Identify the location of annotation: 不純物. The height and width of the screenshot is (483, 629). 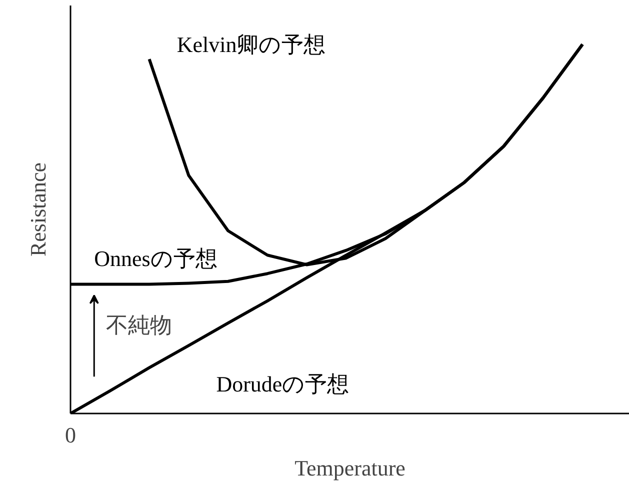
(139, 325).